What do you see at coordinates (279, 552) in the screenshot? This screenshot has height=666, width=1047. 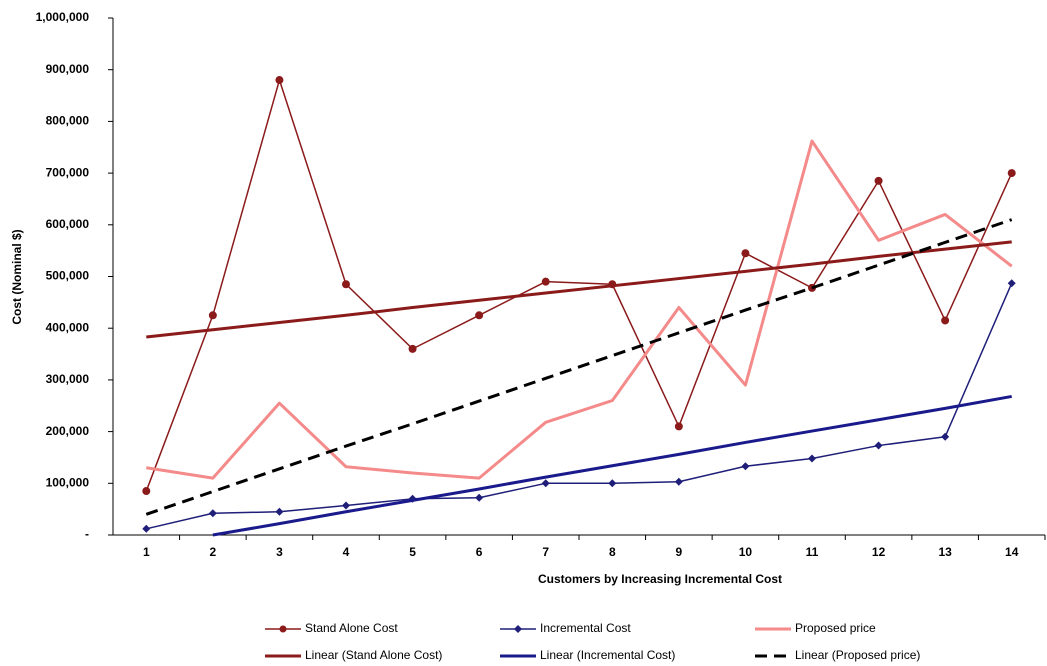 I see `x-tick-label: 3` at bounding box center [279, 552].